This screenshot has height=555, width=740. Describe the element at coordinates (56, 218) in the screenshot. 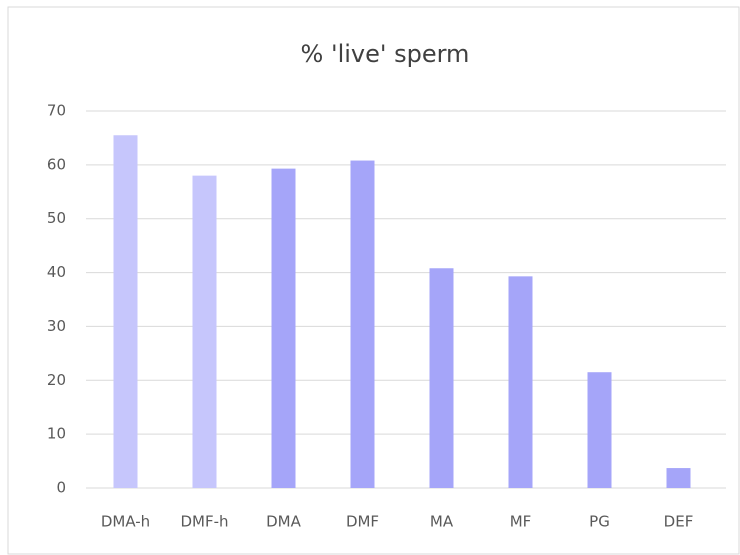

I see `y-tick-label: 50` at that location.